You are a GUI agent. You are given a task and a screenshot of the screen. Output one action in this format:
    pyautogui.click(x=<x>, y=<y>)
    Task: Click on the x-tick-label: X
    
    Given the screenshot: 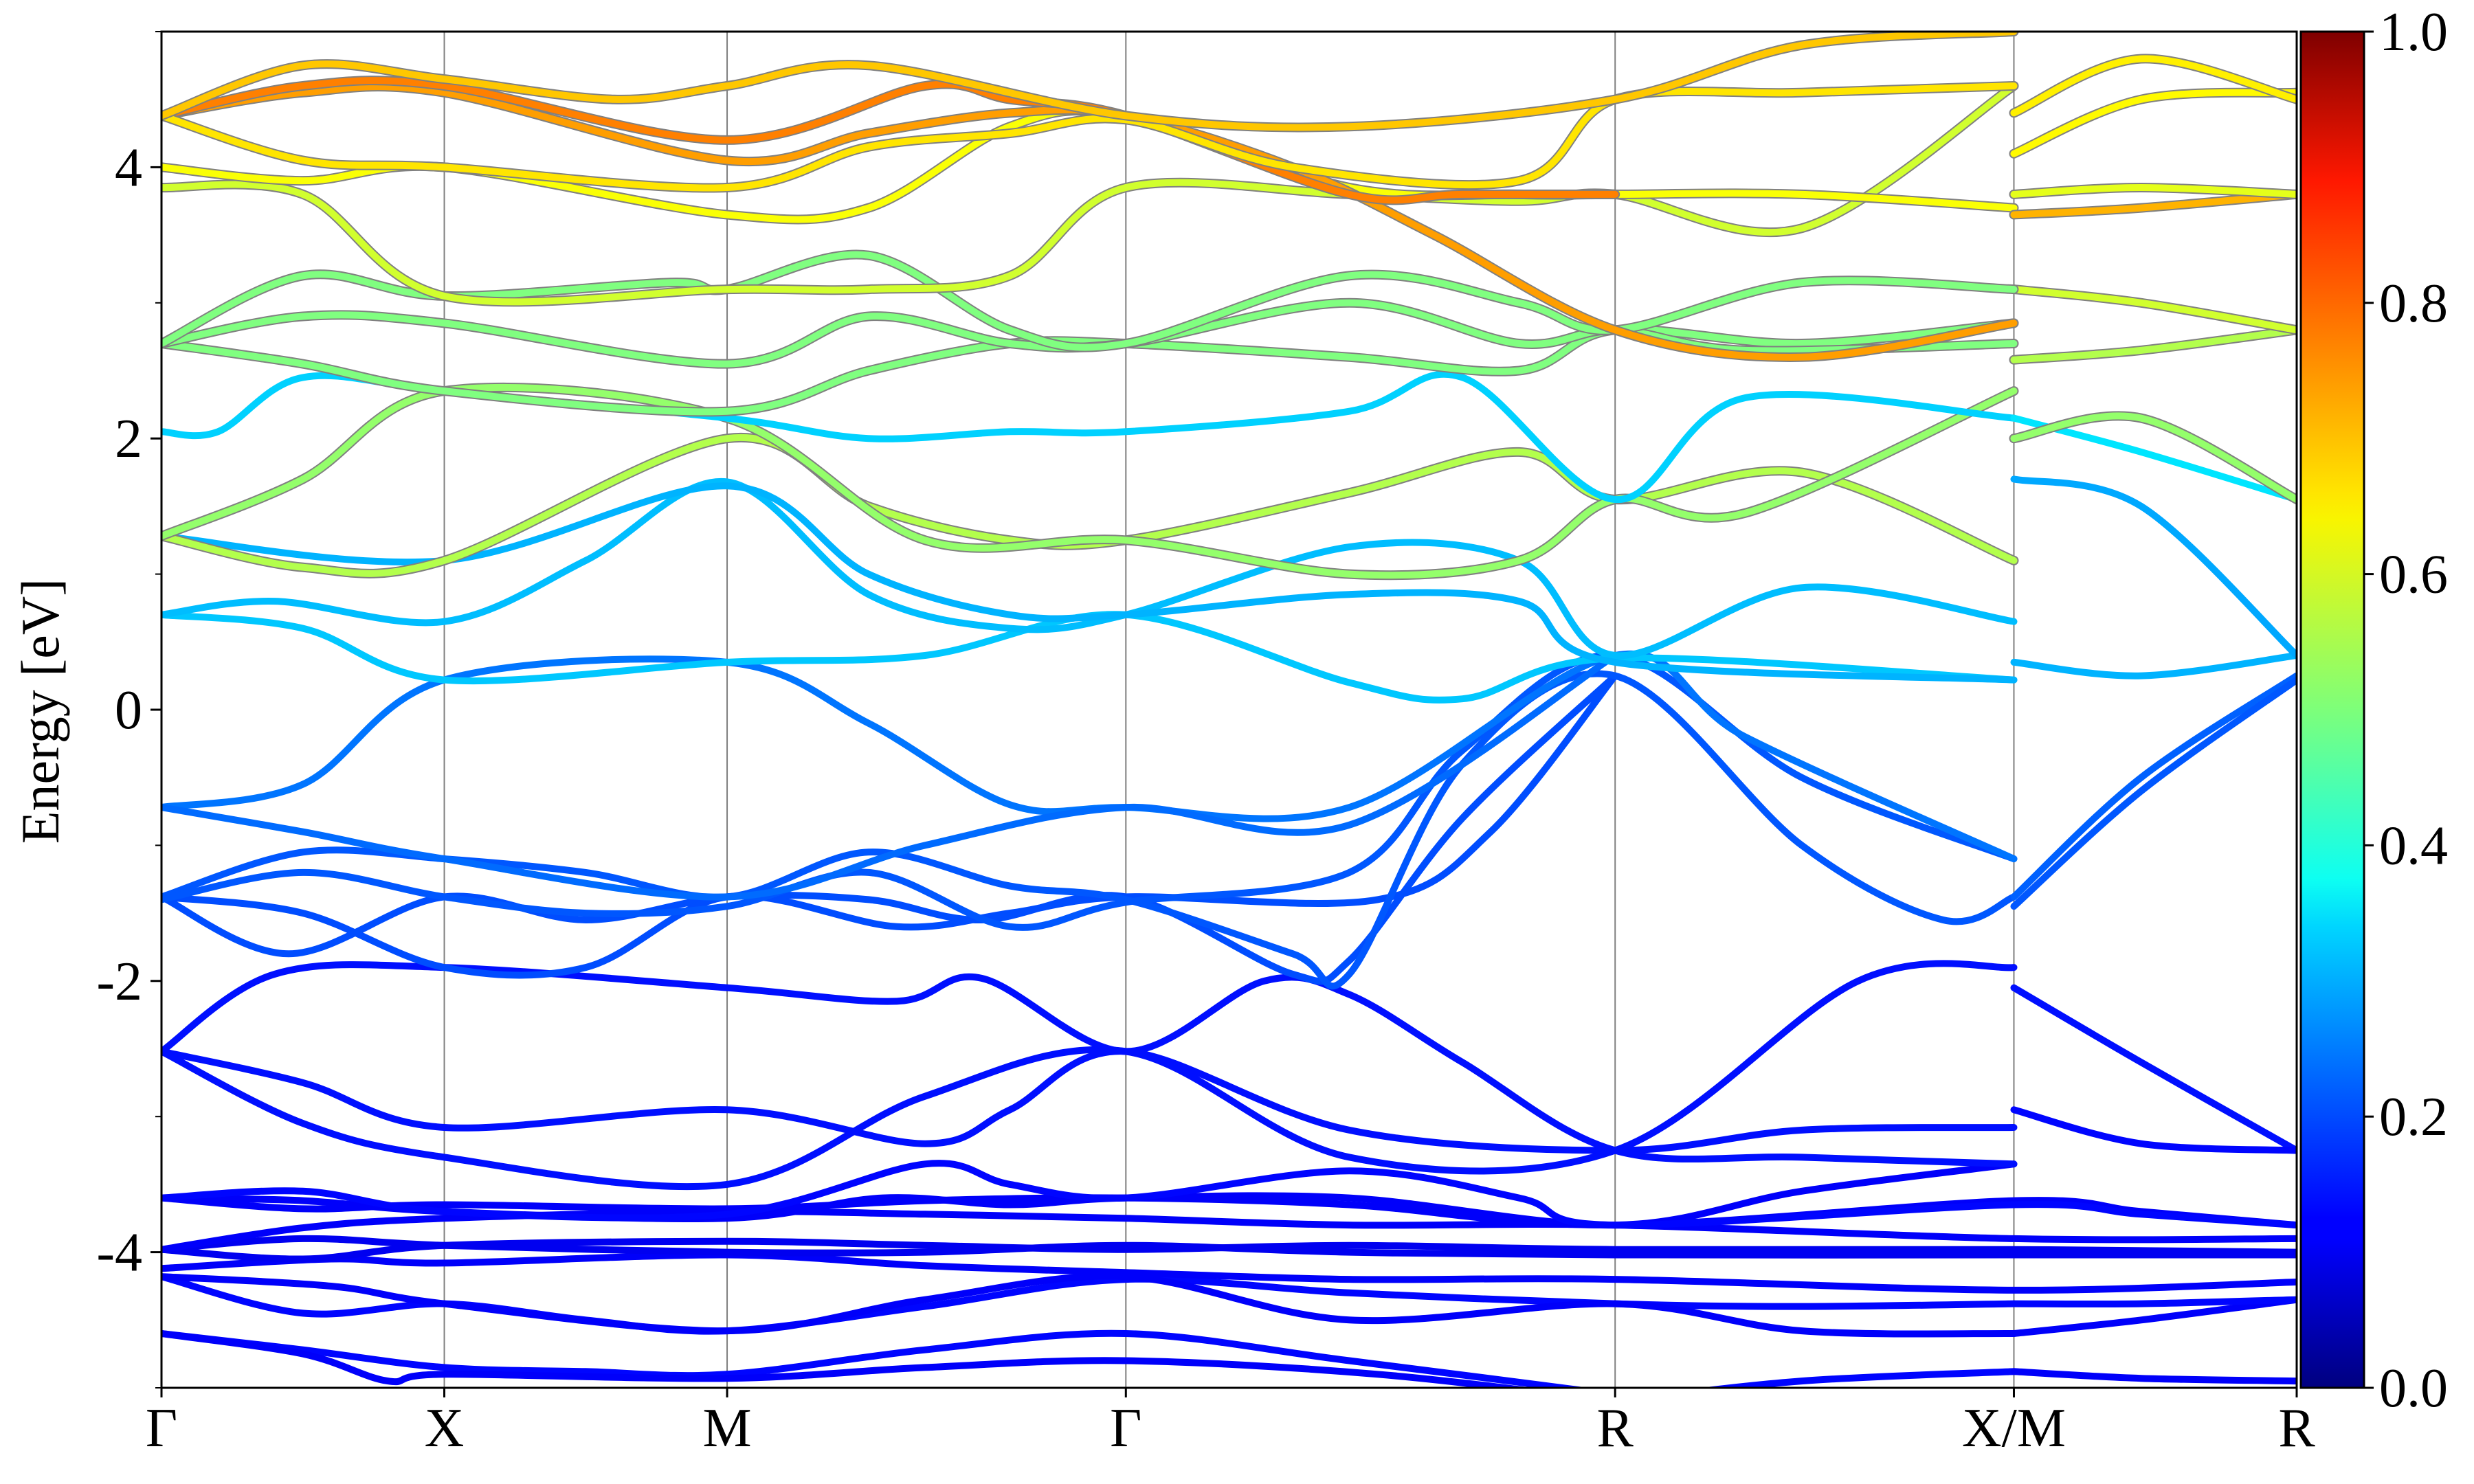 What is the action you would take?
    pyautogui.click(x=445, y=1428)
    